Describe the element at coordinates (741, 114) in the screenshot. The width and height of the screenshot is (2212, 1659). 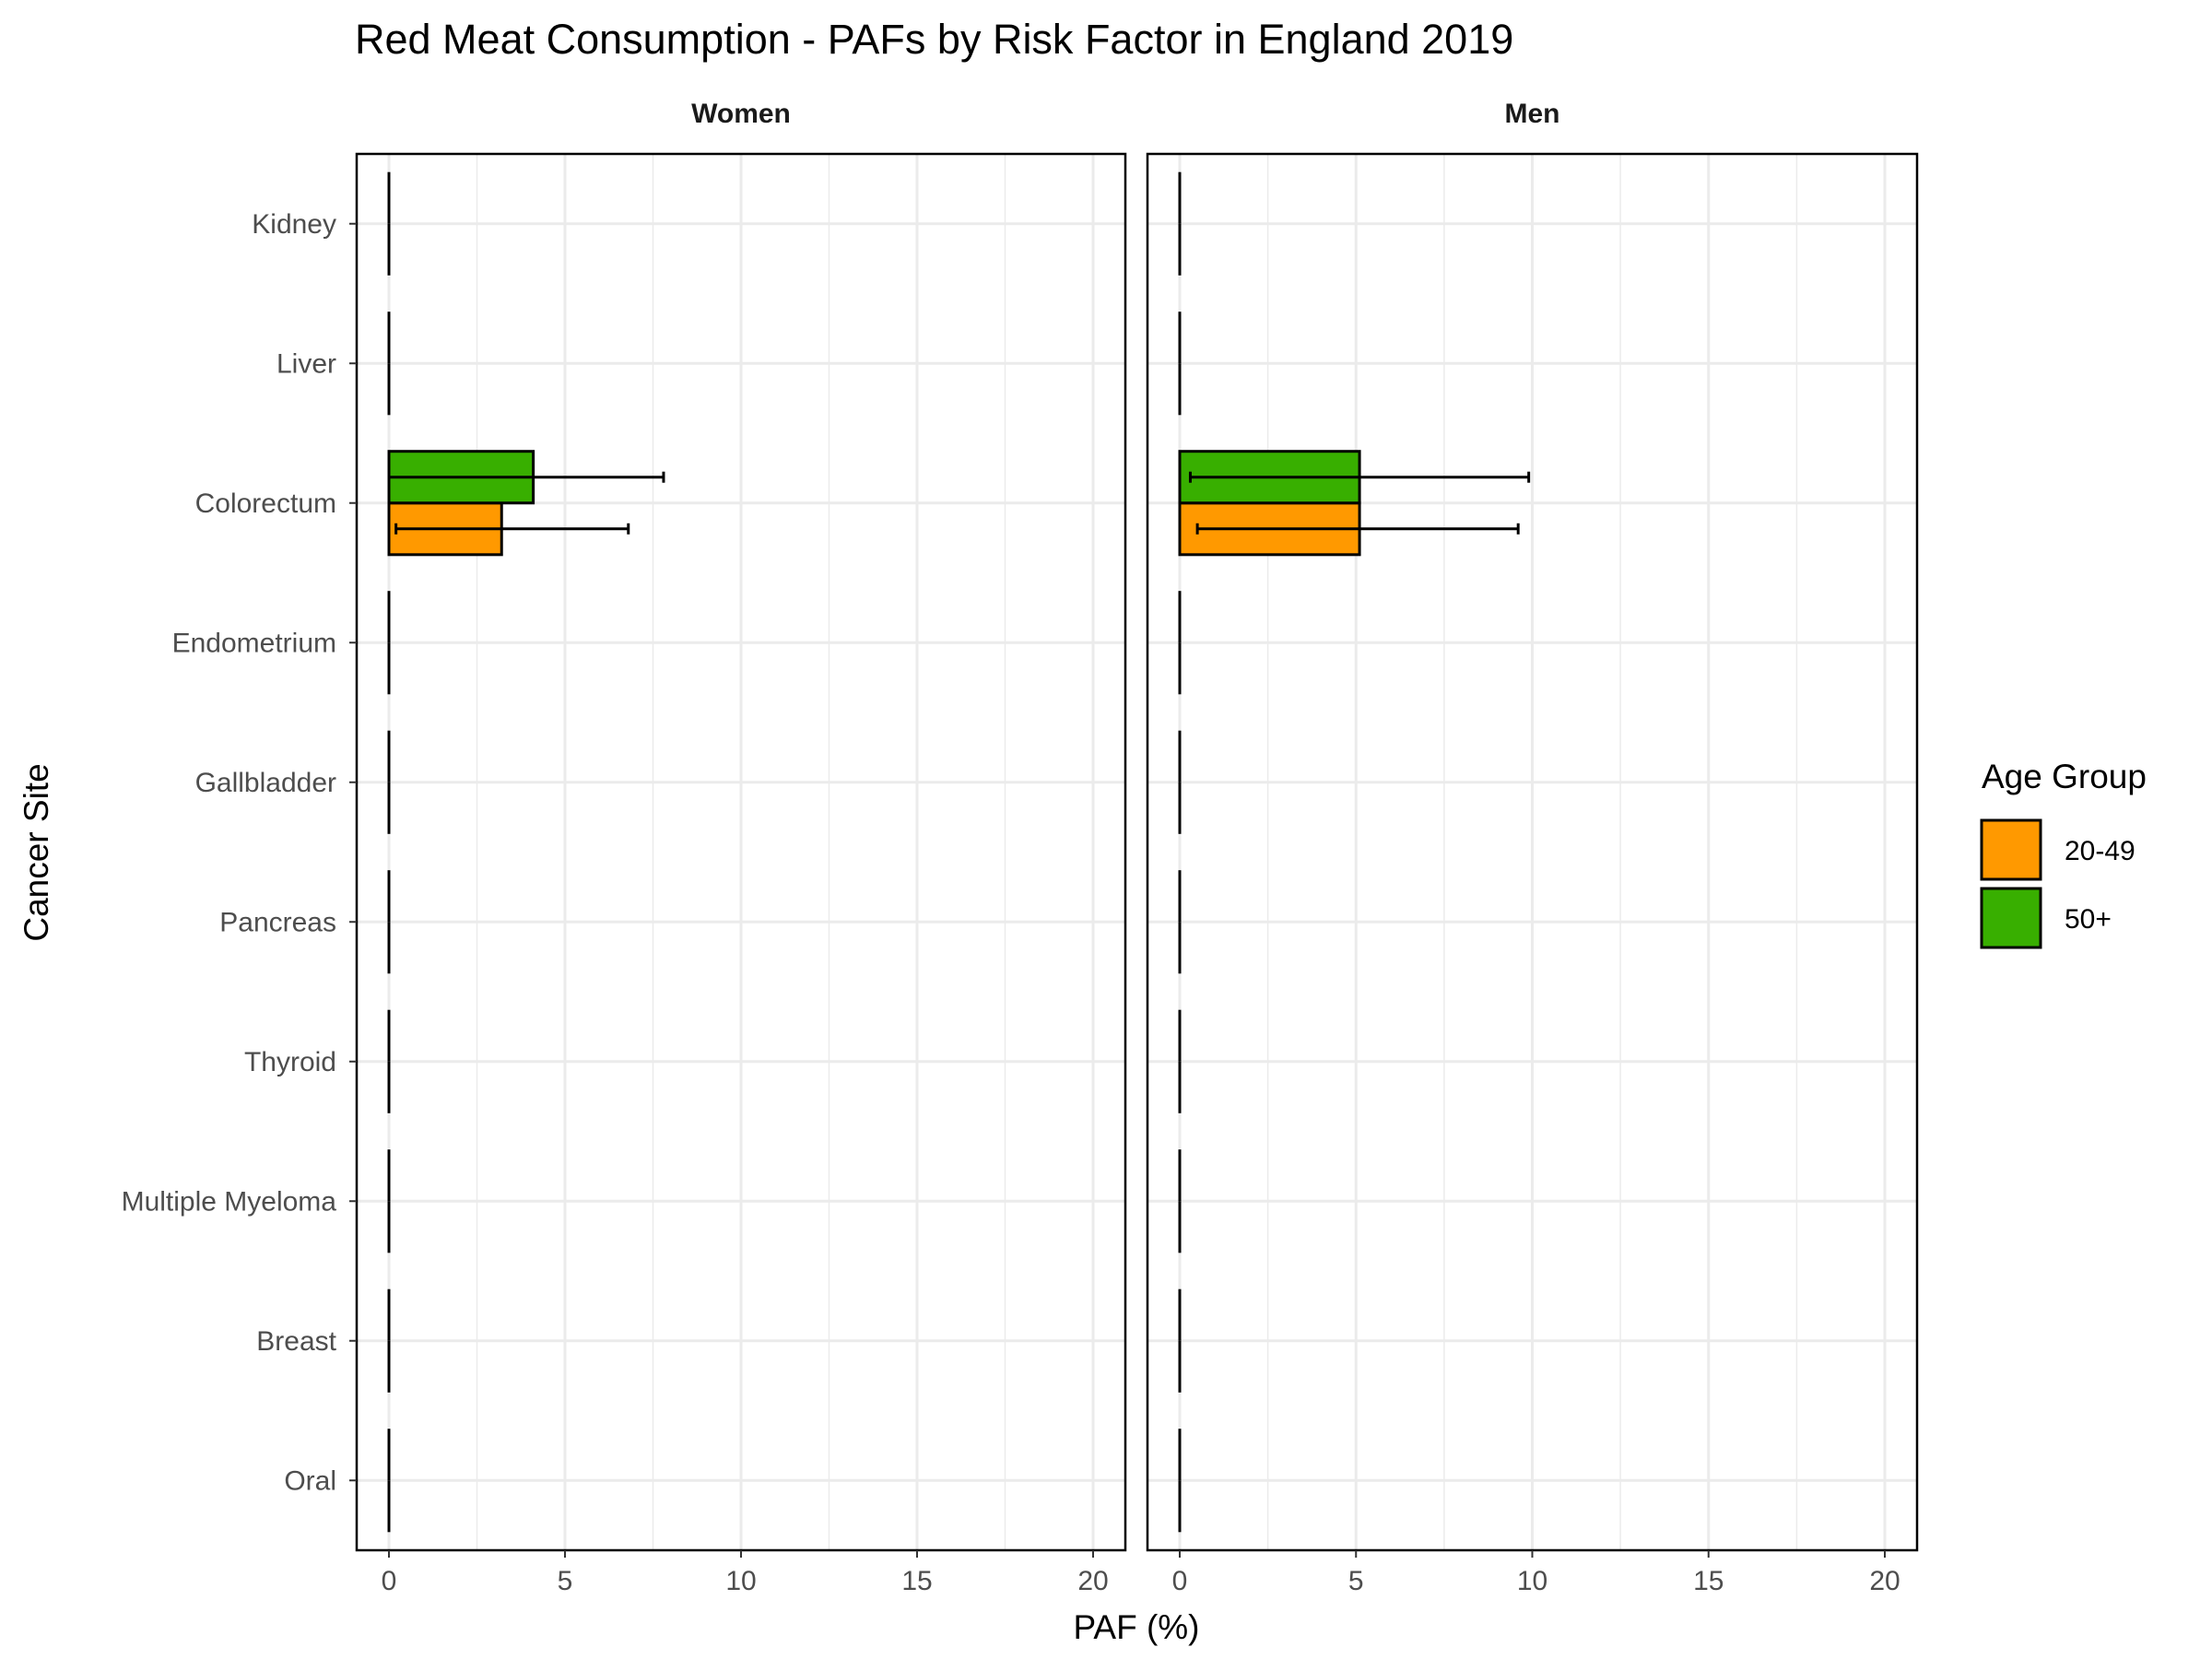
I see `panel-strip-label: Women` at that location.